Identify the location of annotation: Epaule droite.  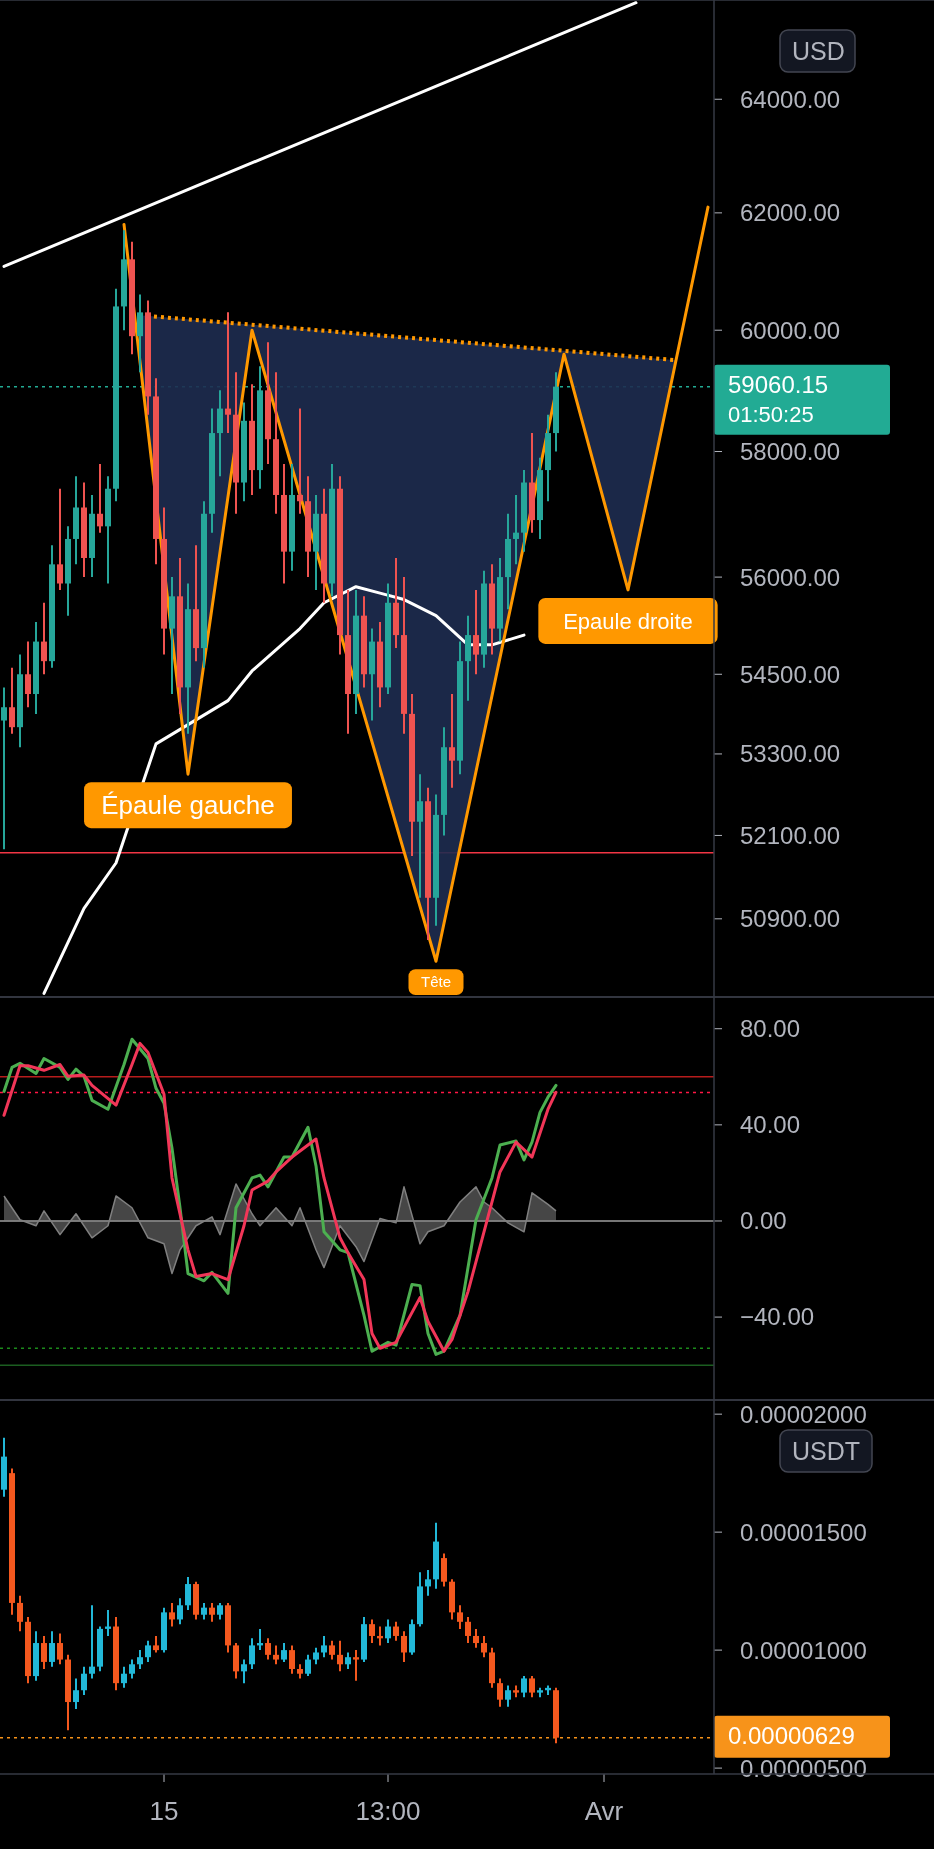
(628, 621).